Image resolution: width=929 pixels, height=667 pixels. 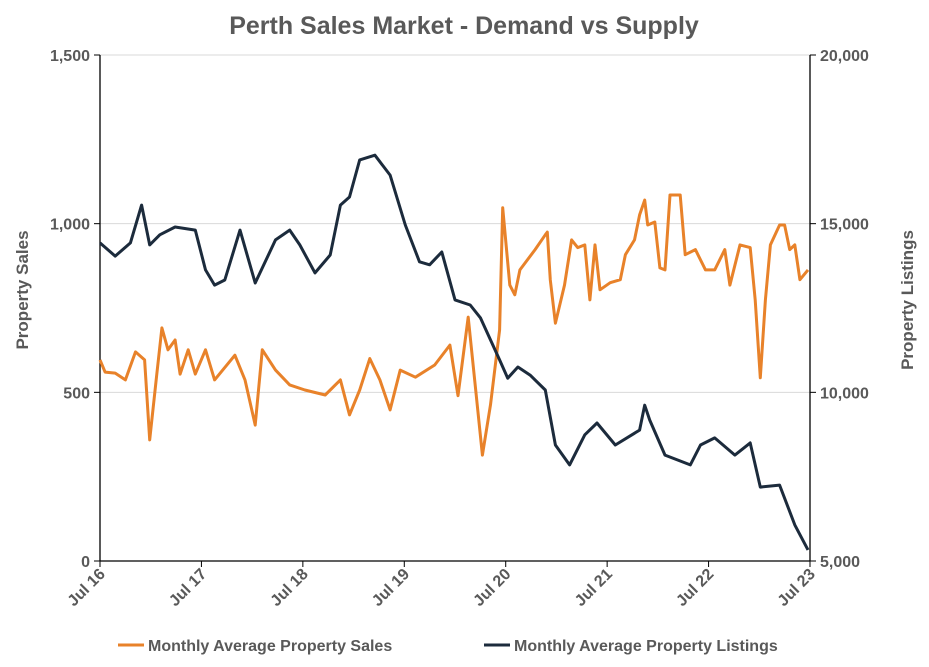 I want to click on chart-title: Perth Sales Market - Demand vs Supply, so click(x=464, y=26).